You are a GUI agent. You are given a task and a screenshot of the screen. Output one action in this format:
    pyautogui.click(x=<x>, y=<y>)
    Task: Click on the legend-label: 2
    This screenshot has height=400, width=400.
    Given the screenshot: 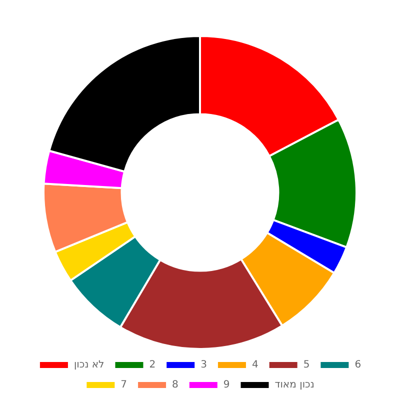 What is the action you would take?
    pyautogui.click(x=152, y=365)
    